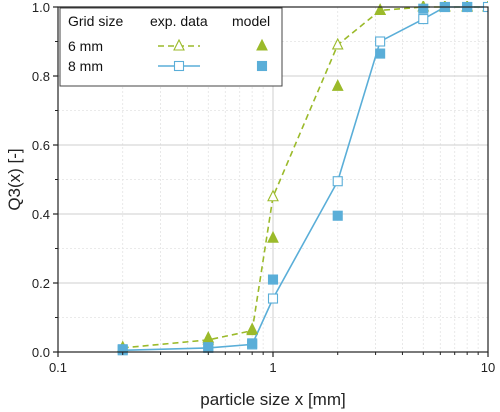  I want to click on legend-row-8mm: 8 mm, so click(85, 66).